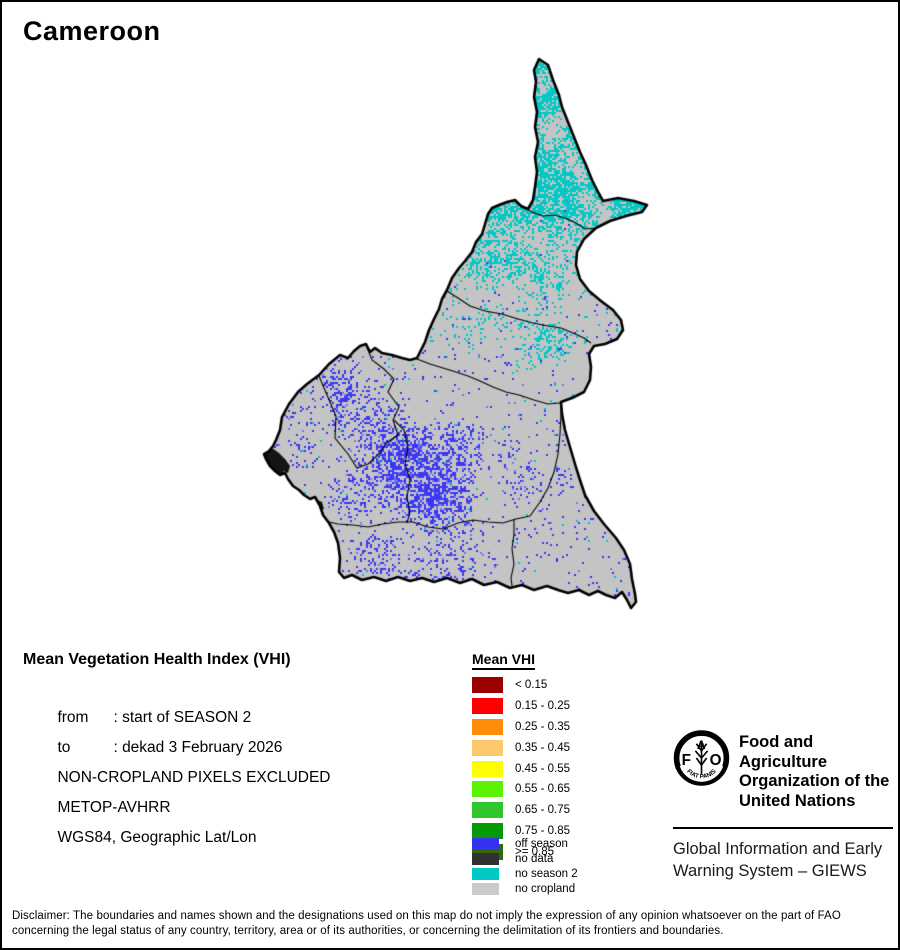  What do you see at coordinates (542, 810) in the screenshot?
I see `vhi-legend-label: 0.65 - 0.75` at bounding box center [542, 810].